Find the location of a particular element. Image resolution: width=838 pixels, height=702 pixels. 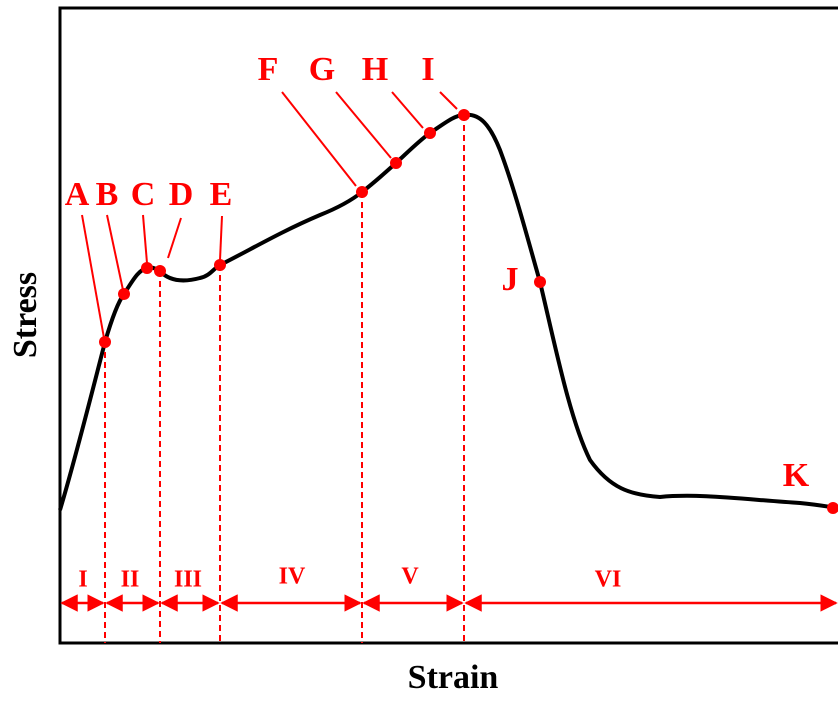

point-label: D is located at coordinates (181, 194).